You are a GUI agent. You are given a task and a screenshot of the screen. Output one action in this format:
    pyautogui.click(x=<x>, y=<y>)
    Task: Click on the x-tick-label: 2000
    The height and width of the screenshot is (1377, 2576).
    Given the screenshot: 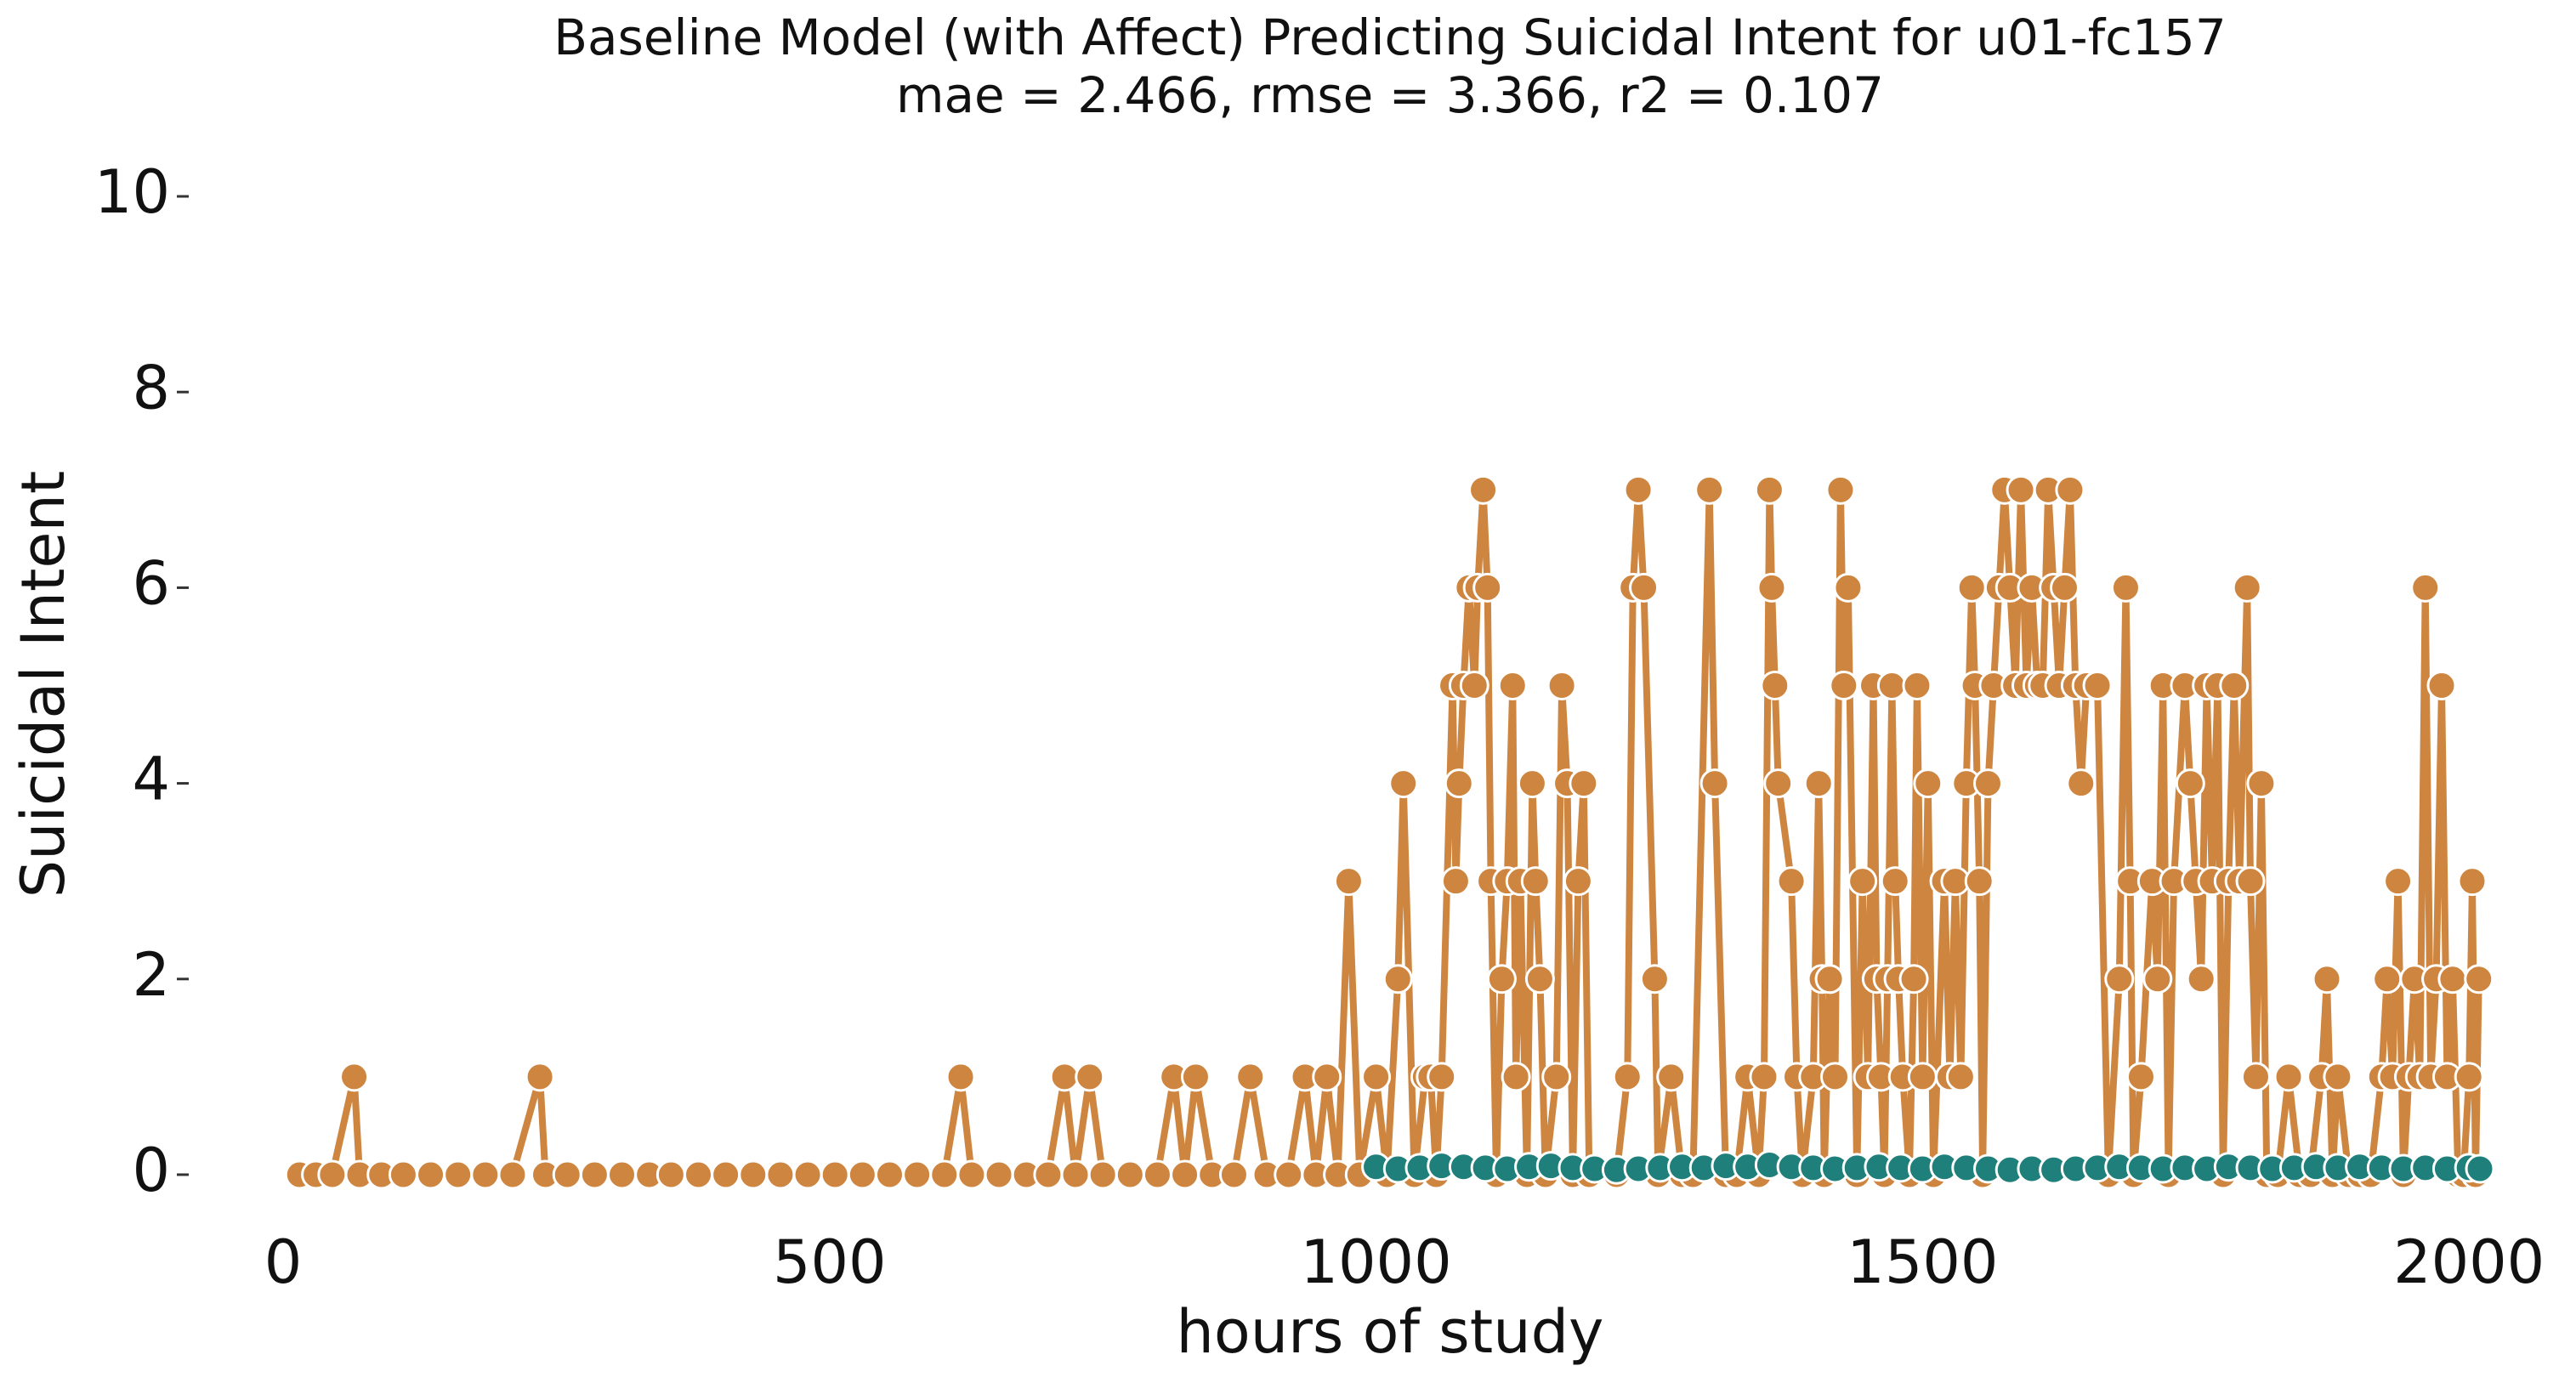 What is the action you would take?
    pyautogui.click(x=2469, y=1262)
    